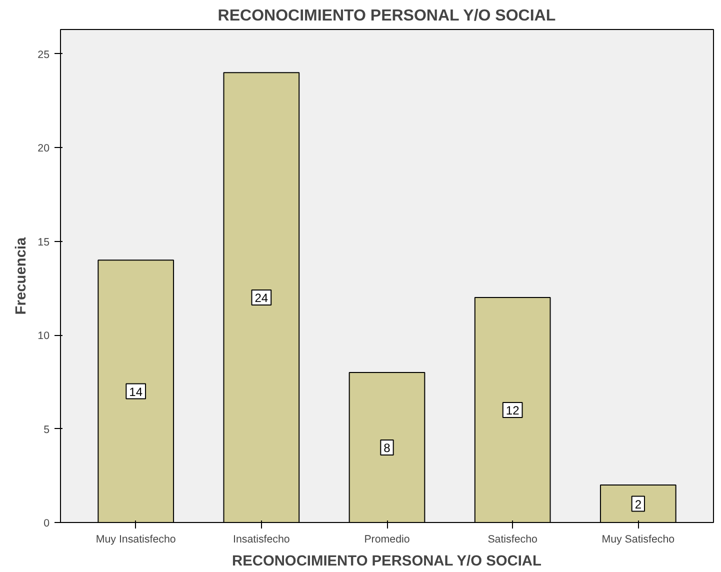 The width and height of the screenshot is (721, 572). What do you see at coordinates (638, 504) in the screenshot?
I see `data-label: 2` at bounding box center [638, 504].